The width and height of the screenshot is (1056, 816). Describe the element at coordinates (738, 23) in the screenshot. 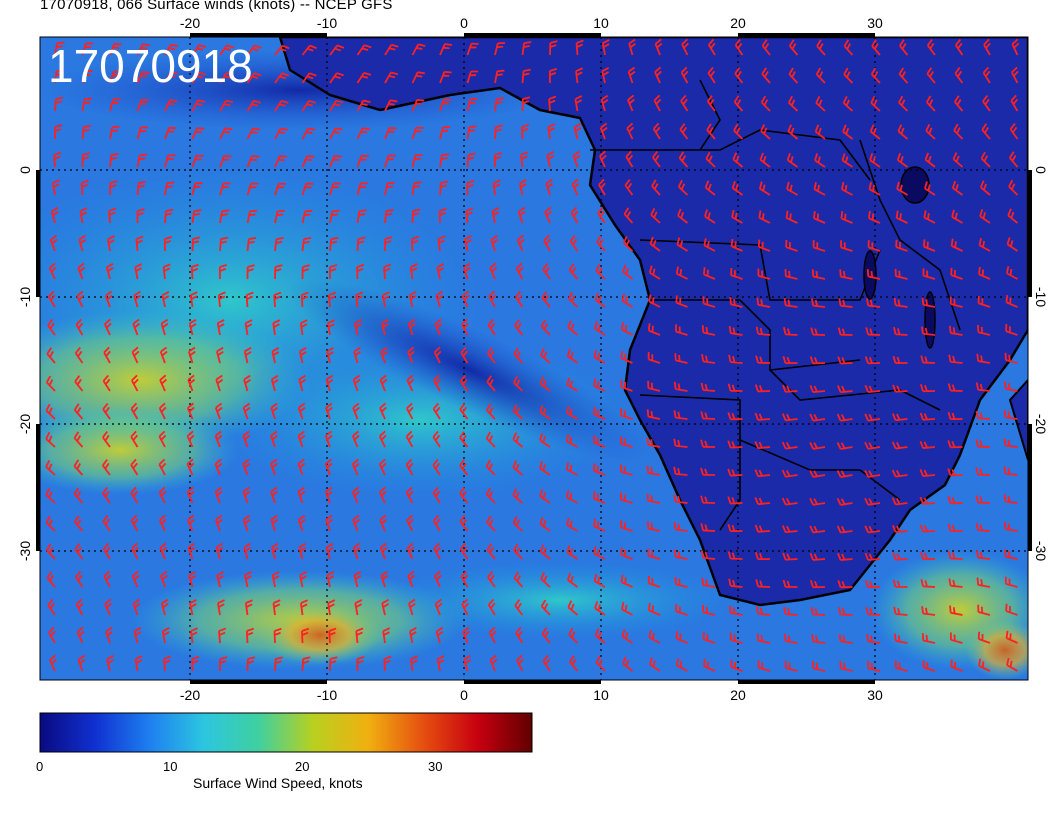

I see `lon-tick: 20` at that location.